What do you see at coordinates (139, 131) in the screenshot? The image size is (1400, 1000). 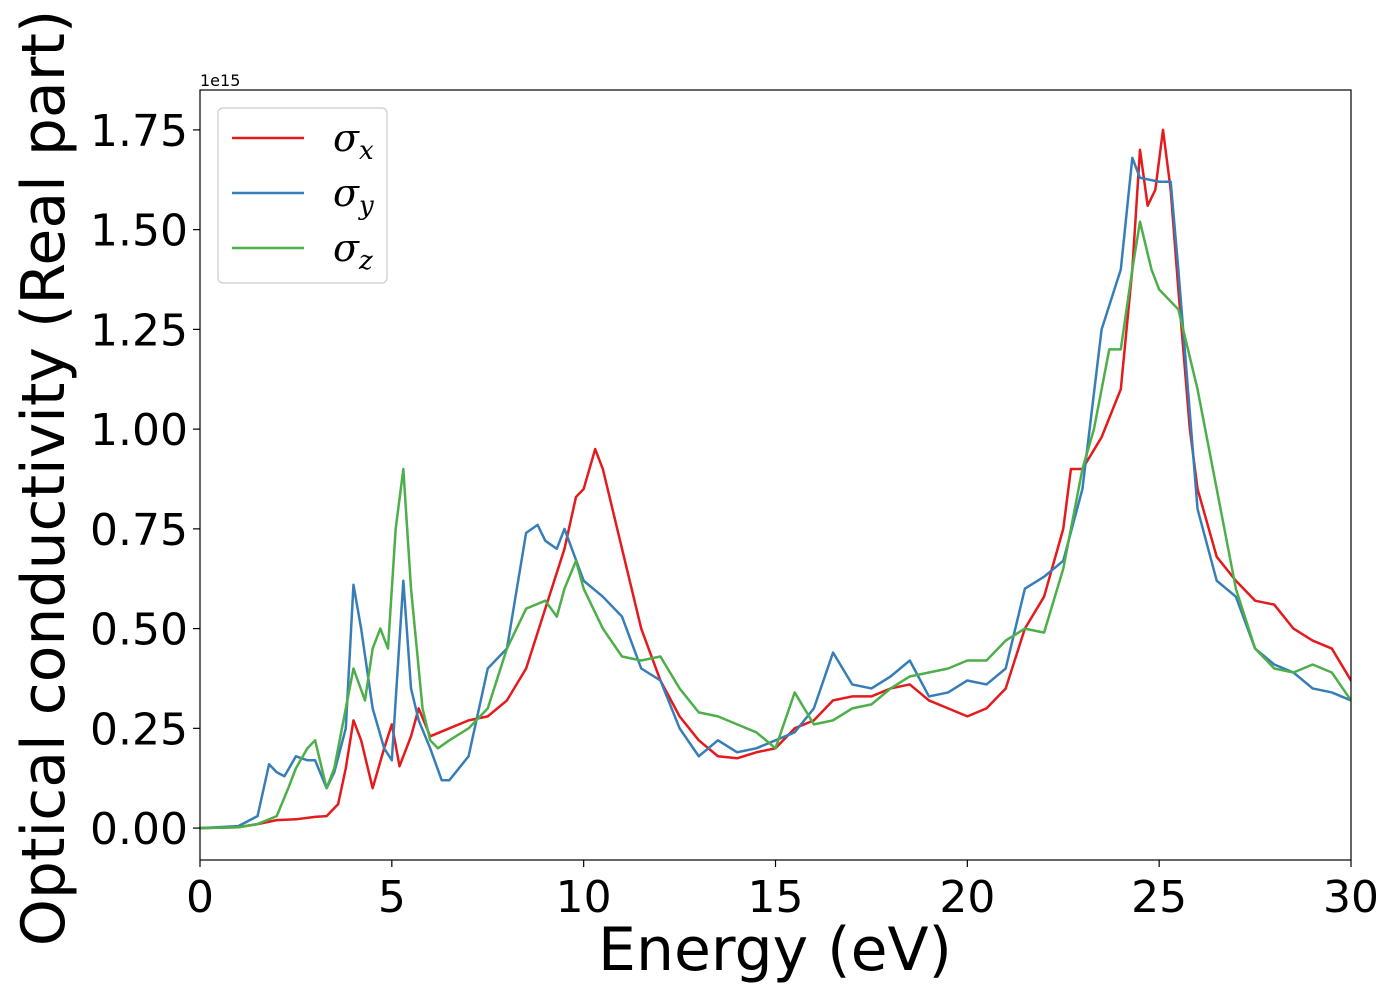 I see `y-tick-label: 1.75` at bounding box center [139, 131].